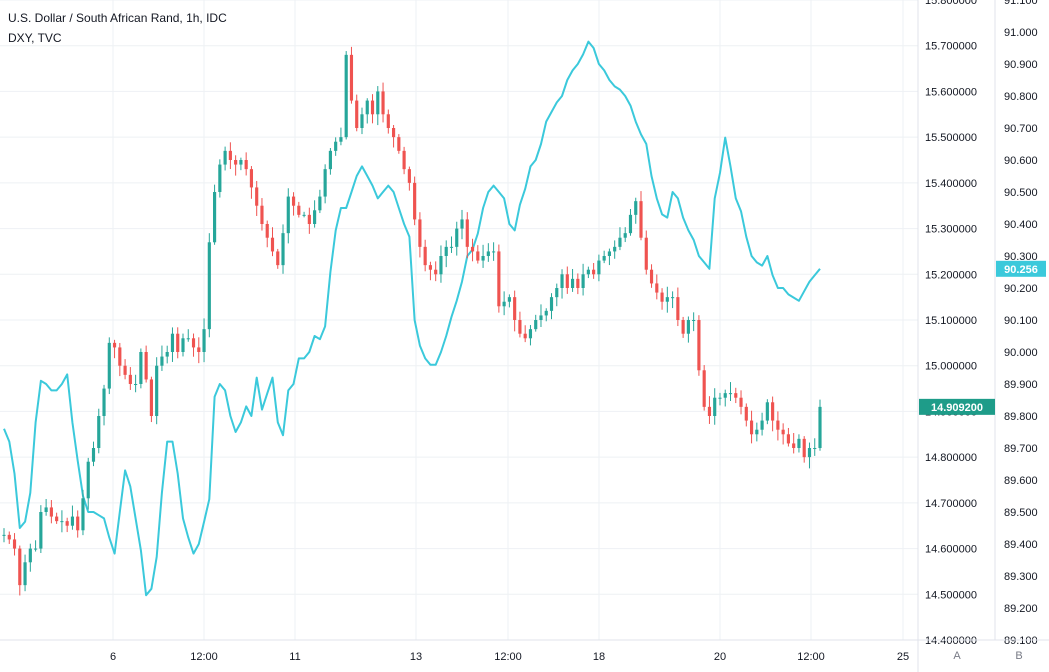 The width and height of the screenshot is (1049, 672). What do you see at coordinates (294, 657) in the screenshot?
I see `x-tick-label: 11` at bounding box center [294, 657].